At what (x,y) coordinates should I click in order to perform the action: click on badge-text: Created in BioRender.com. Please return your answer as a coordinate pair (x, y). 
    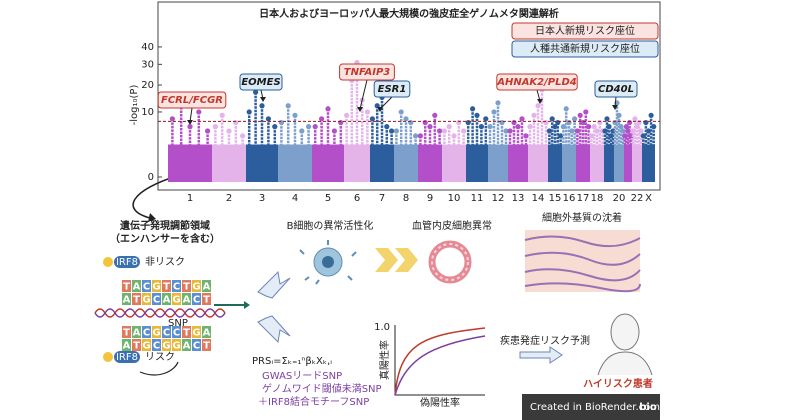
    Looking at the image, I should click on (595, 407).